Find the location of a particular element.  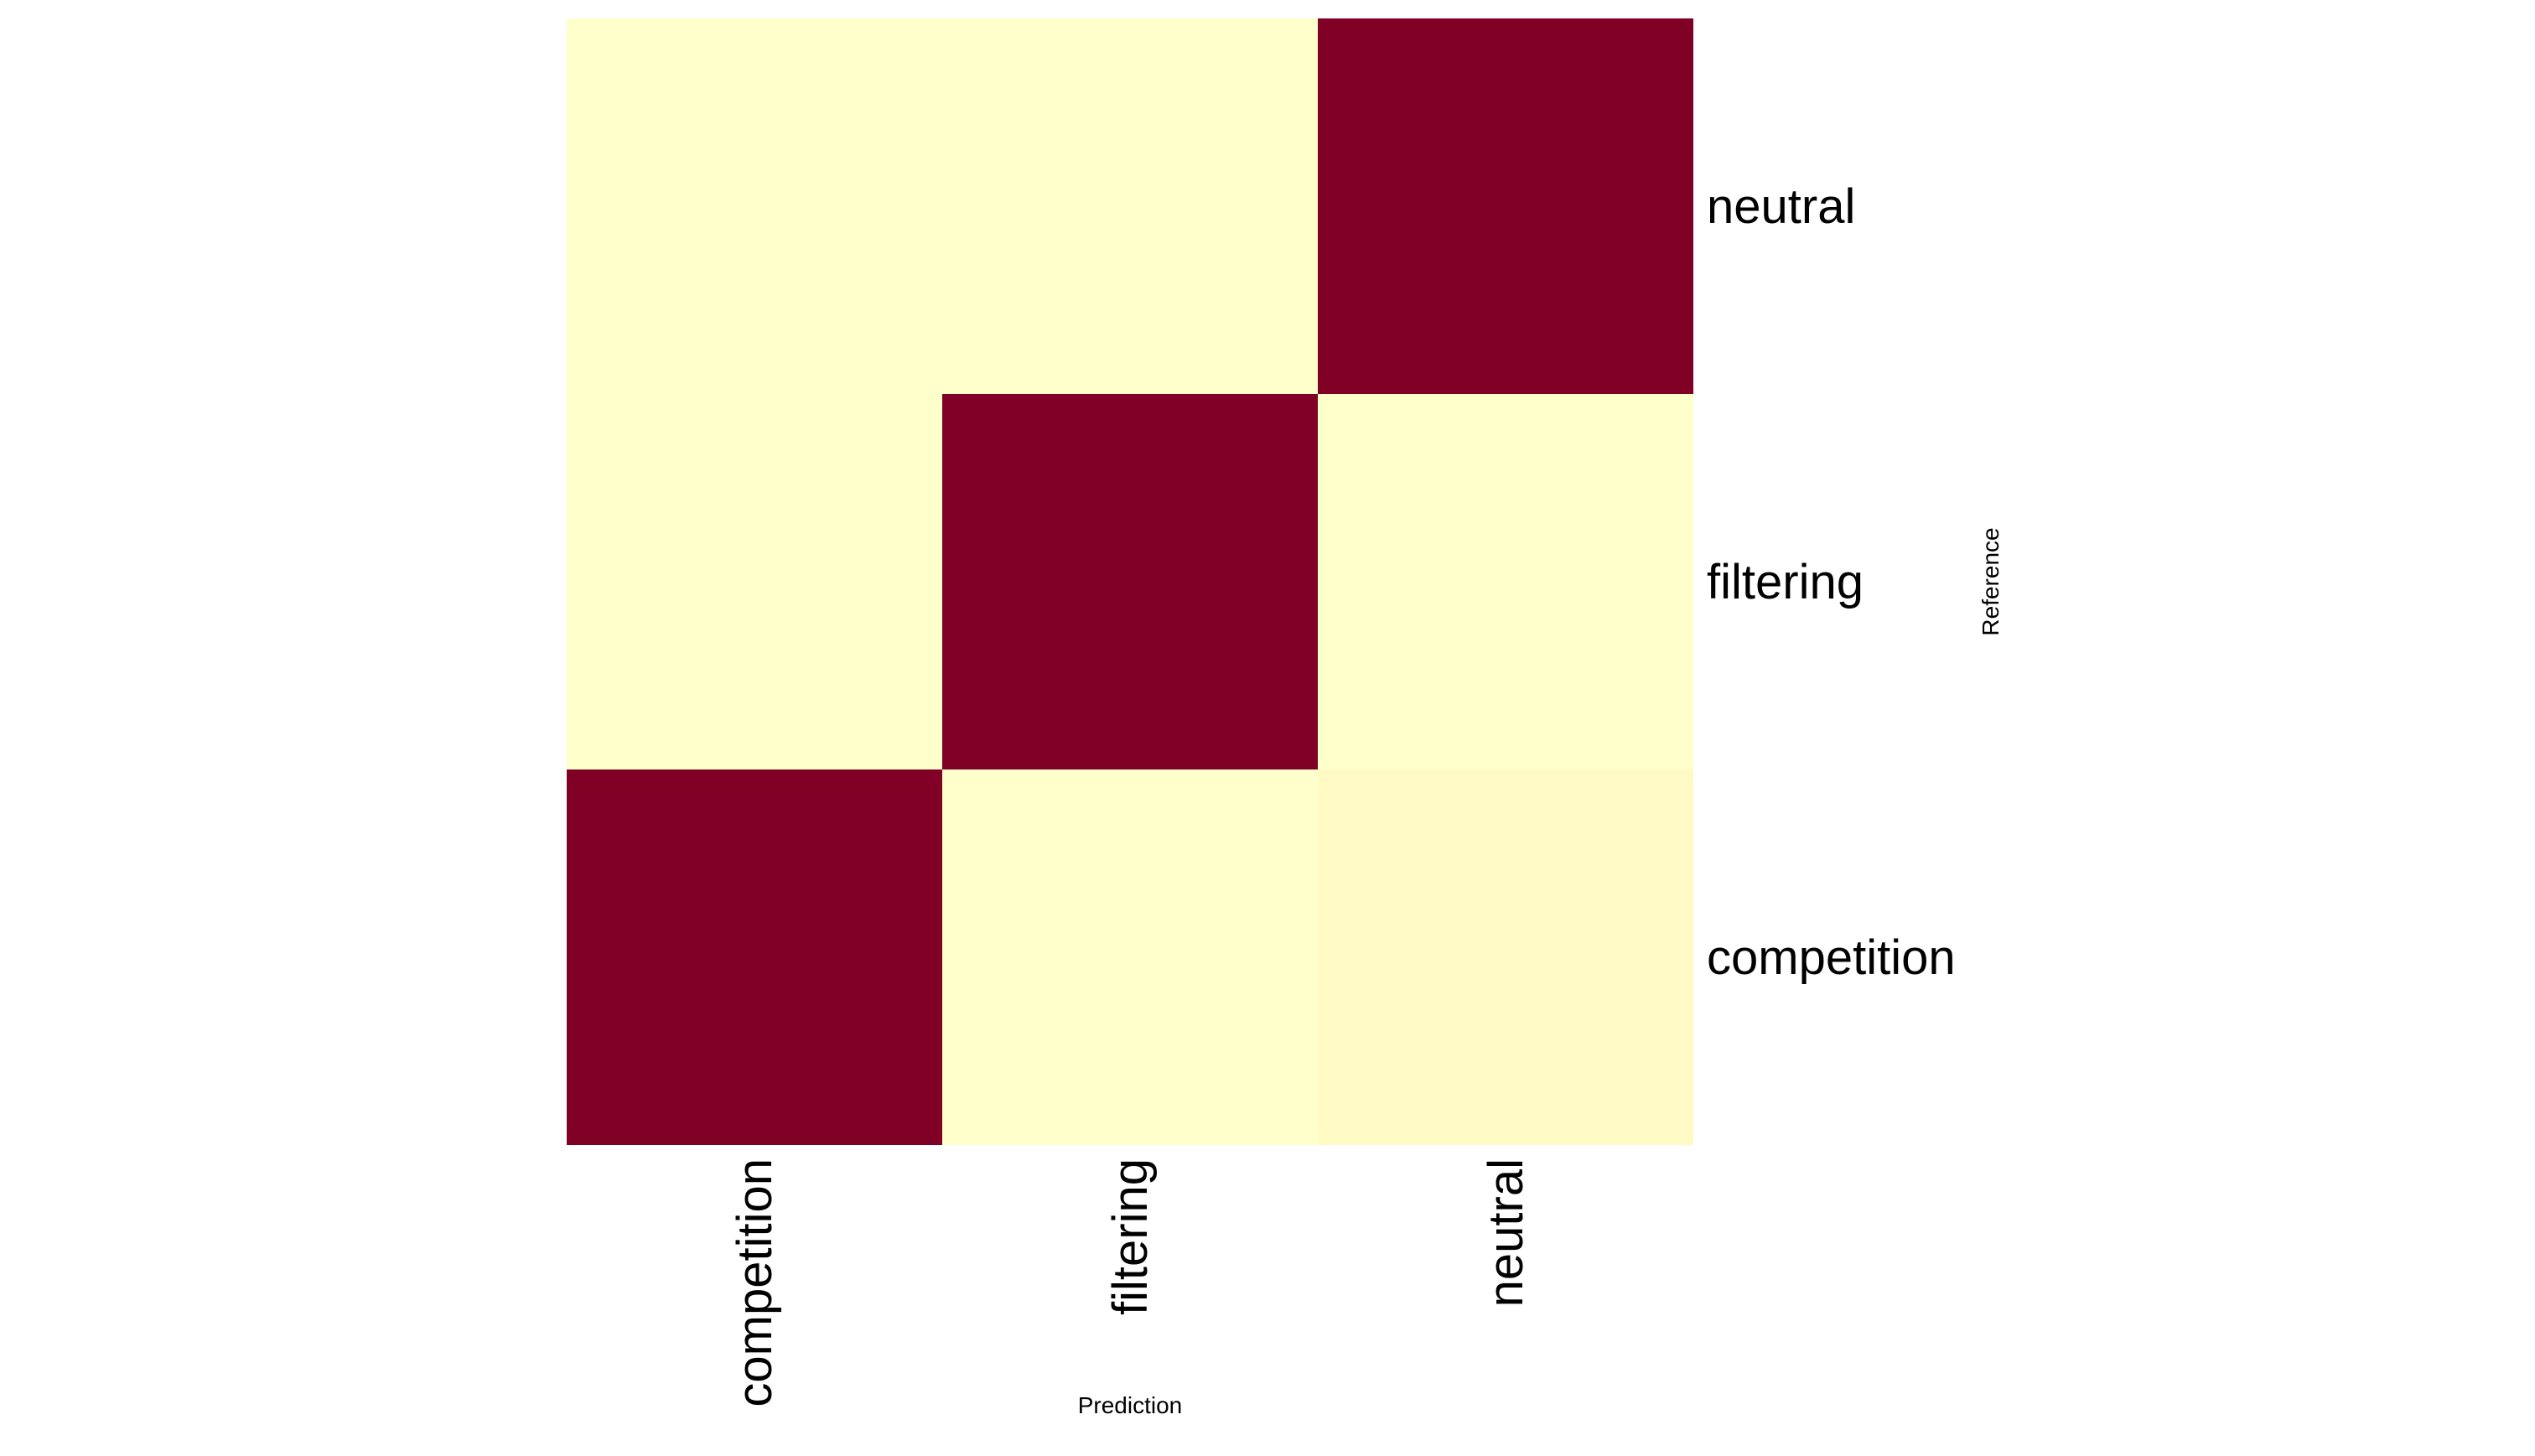

heatmap-cell-competition-competition is located at coordinates (754, 957).